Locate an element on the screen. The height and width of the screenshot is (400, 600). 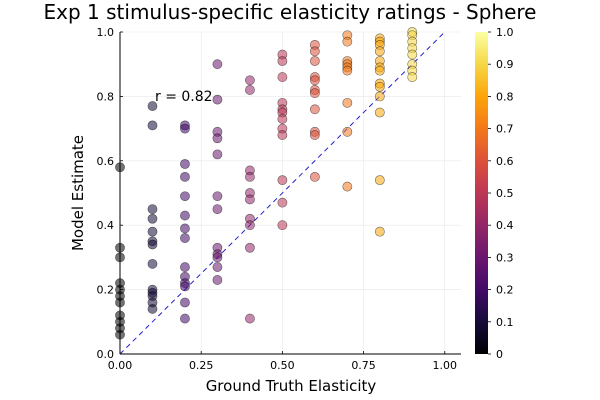
colorbar-tick-label: 0.8 is located at coordinates (505, 96).